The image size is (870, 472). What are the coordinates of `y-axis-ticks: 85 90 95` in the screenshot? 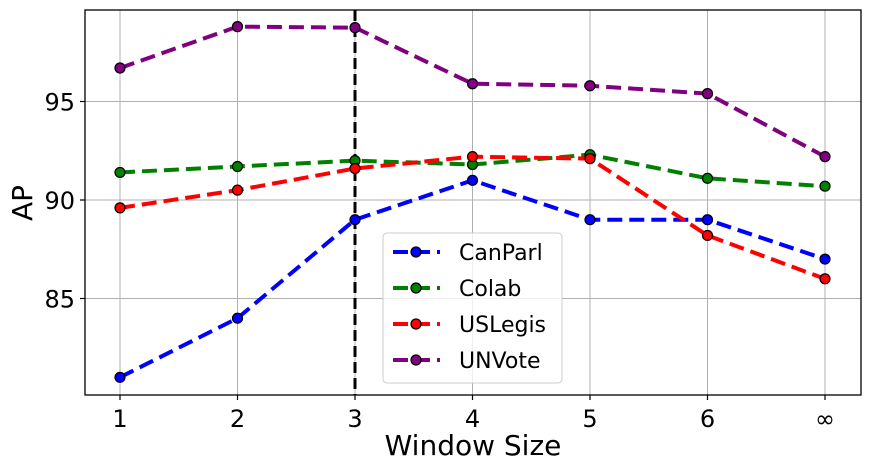 It's located at (64, 201).